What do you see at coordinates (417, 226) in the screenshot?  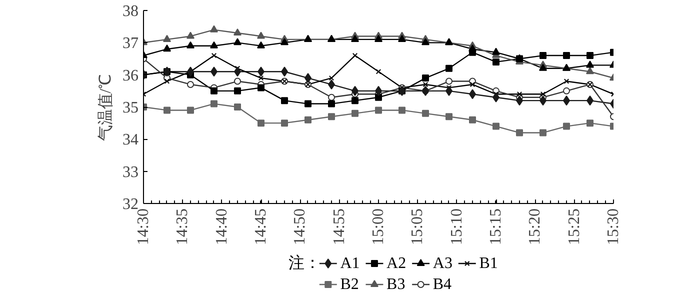 I see `x-tick-label: 15:05` at bounding box center [417, 226].